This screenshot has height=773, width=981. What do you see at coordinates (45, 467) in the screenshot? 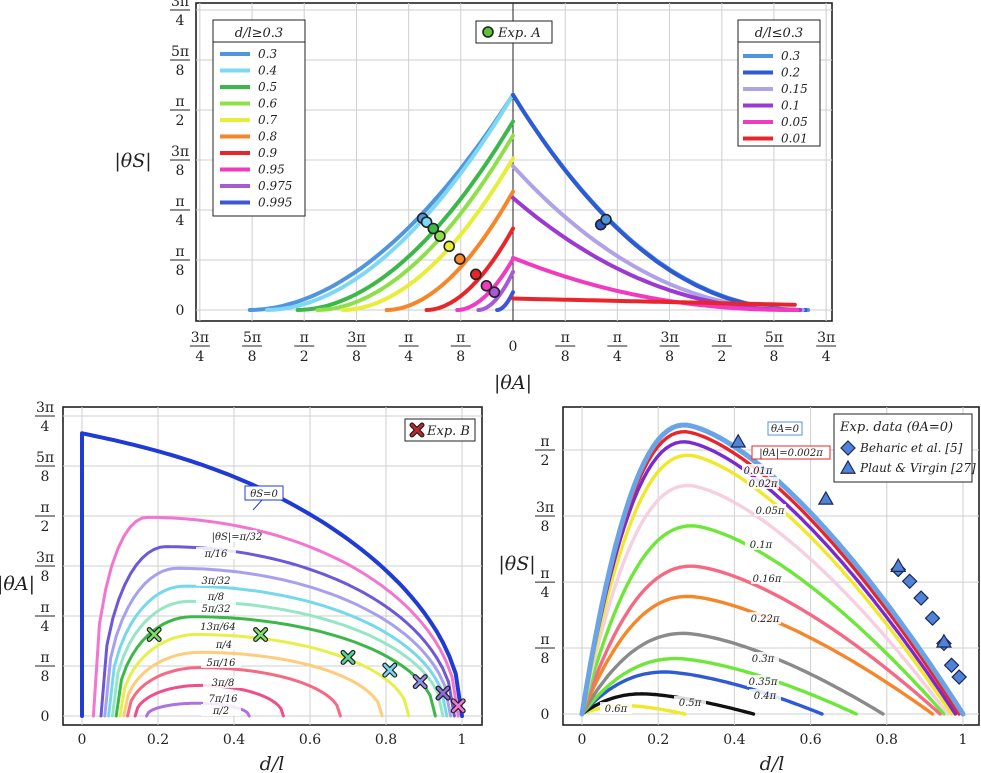
I see `bl-ytick-5: 5π8` at bounding box center [45, 467].